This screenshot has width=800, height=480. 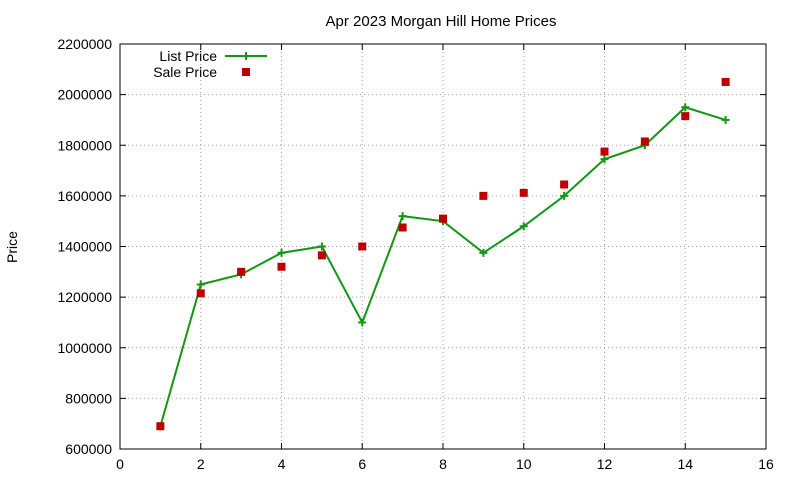 I want to click on y-tick-label: 2200000, so click(x=84, y=44).